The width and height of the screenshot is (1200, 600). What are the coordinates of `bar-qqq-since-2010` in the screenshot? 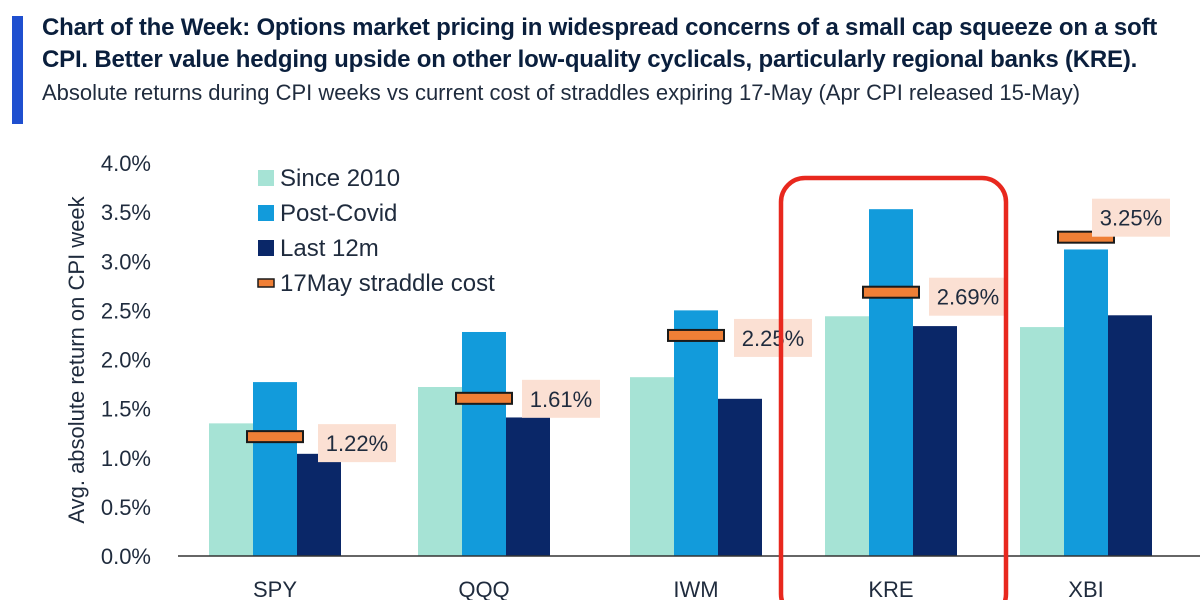 It's located at (440, 471).